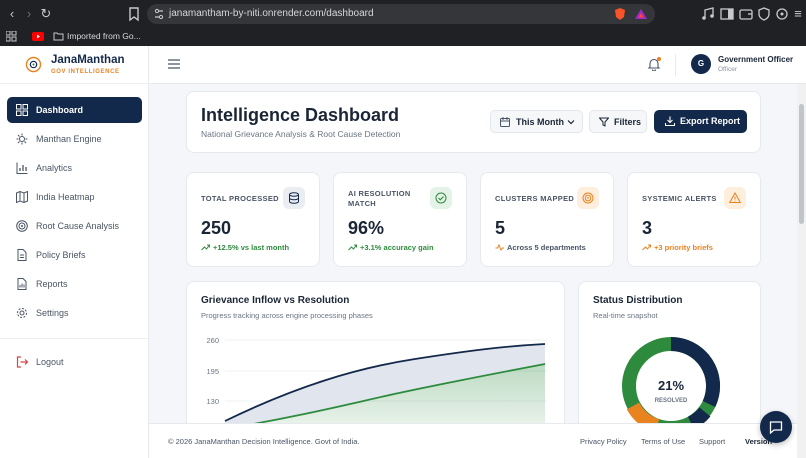  Describe the element at coordinates (216, 228) in the screenshot. I see `stat-value: 250` at that location.